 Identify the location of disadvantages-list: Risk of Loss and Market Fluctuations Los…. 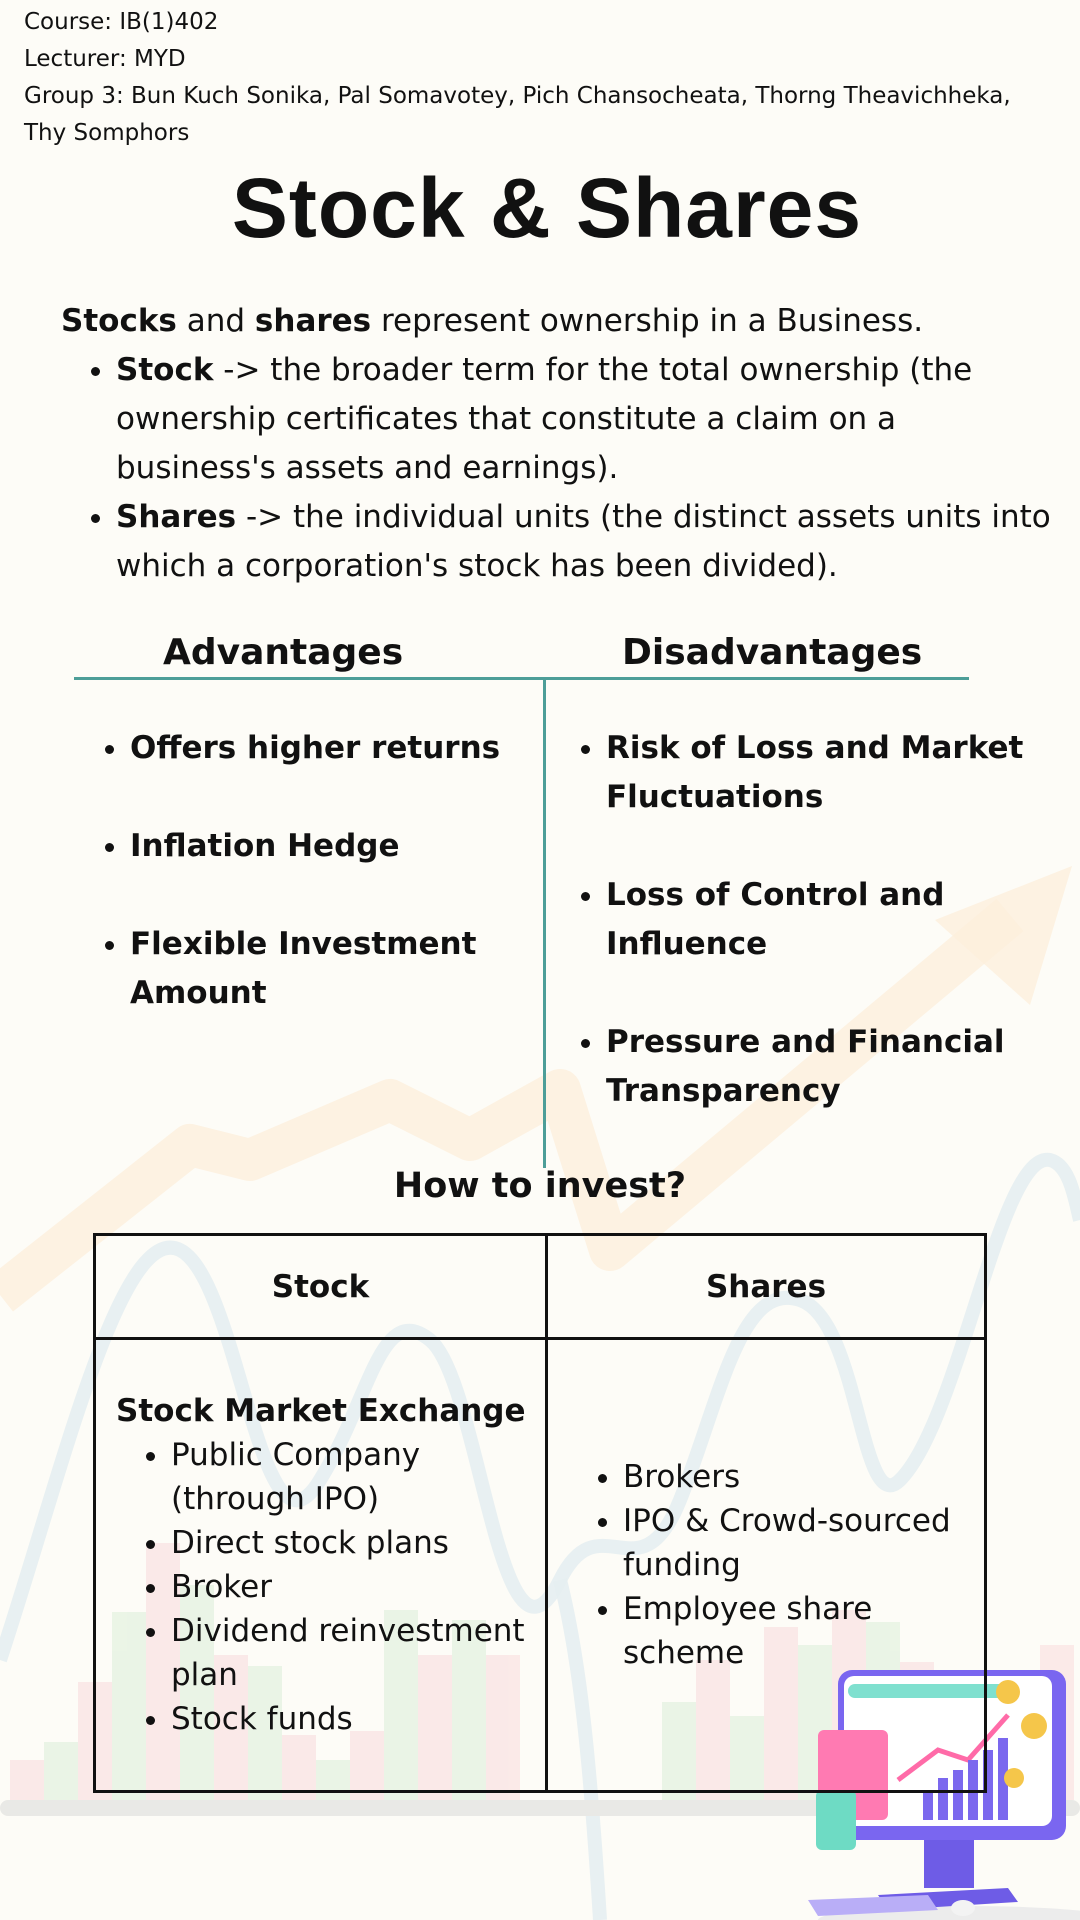
(810, 944).